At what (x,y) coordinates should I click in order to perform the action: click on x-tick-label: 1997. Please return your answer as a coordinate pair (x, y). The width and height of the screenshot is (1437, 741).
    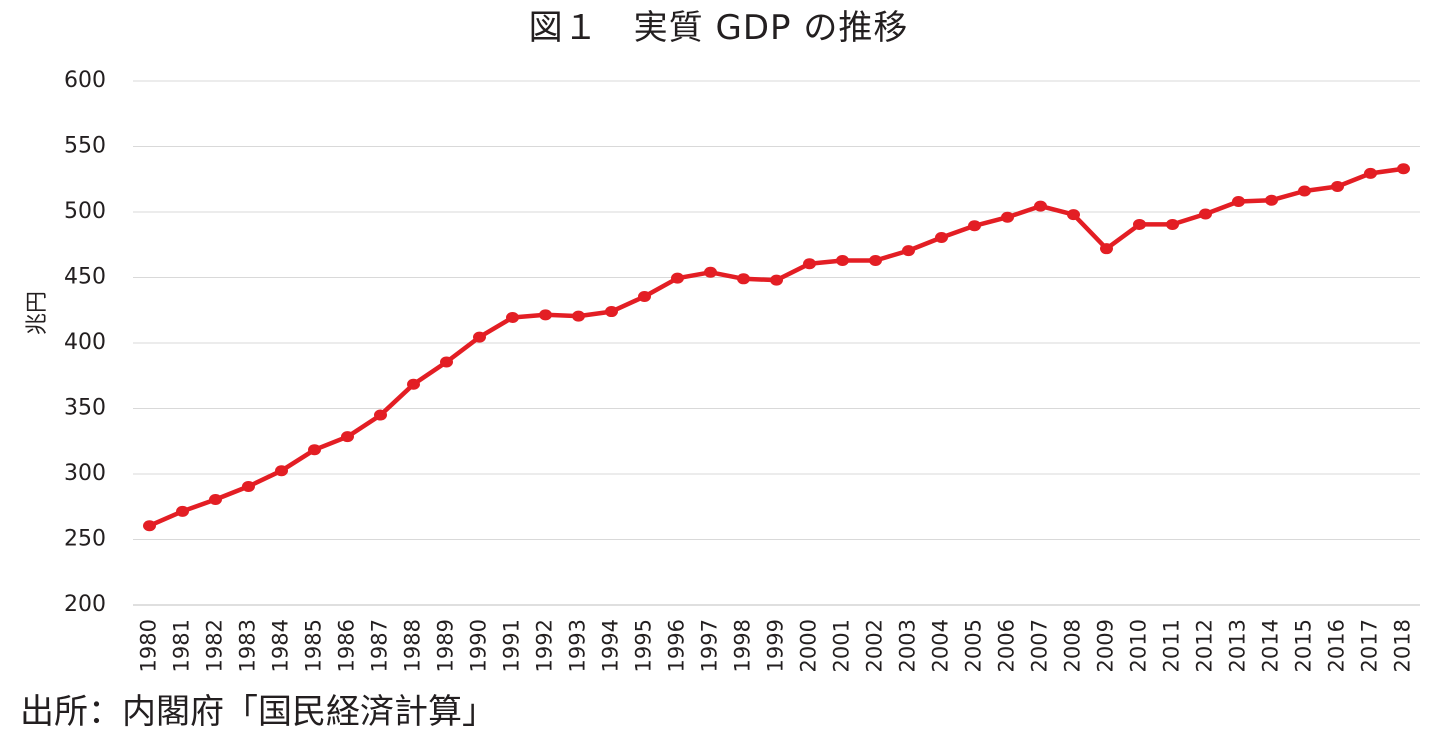
    Looking at the image, I should click on (710, 645).